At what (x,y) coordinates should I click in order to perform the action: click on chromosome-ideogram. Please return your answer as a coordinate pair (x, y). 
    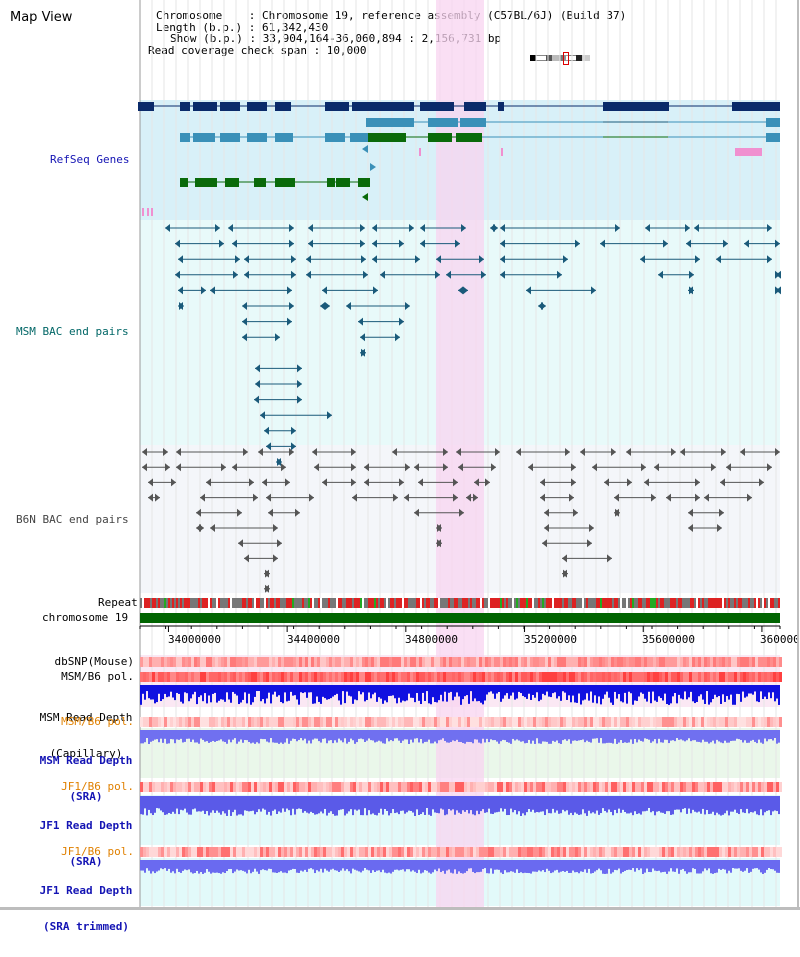
    Looking at the image, I should click on (560, 58).